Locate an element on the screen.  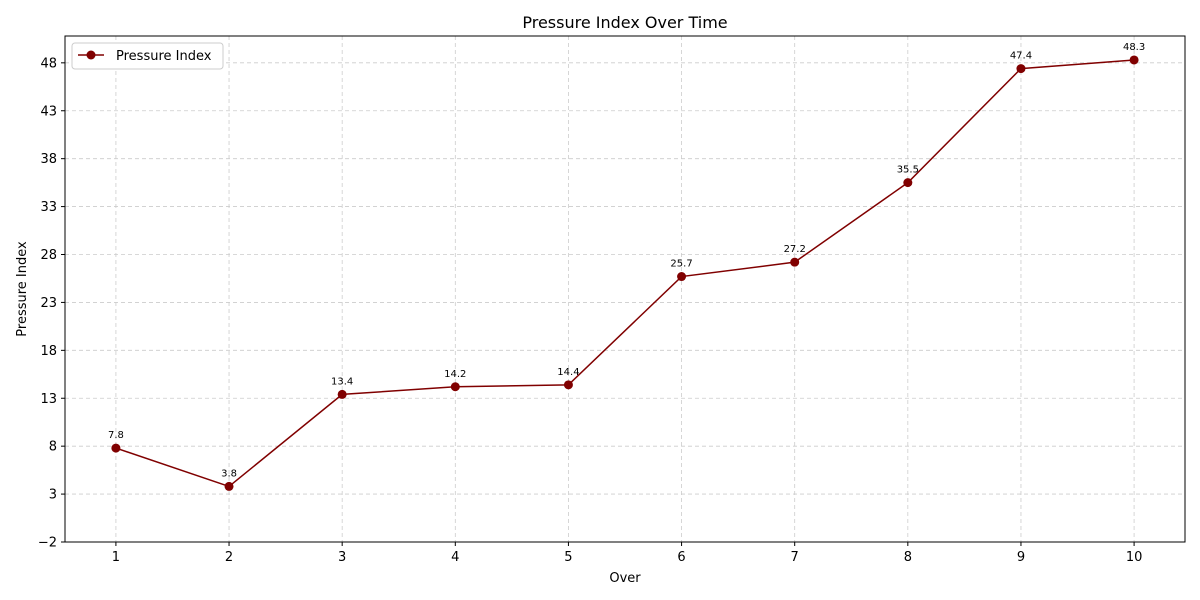
data-label: 27.2 is located at coordinates (795, 249).